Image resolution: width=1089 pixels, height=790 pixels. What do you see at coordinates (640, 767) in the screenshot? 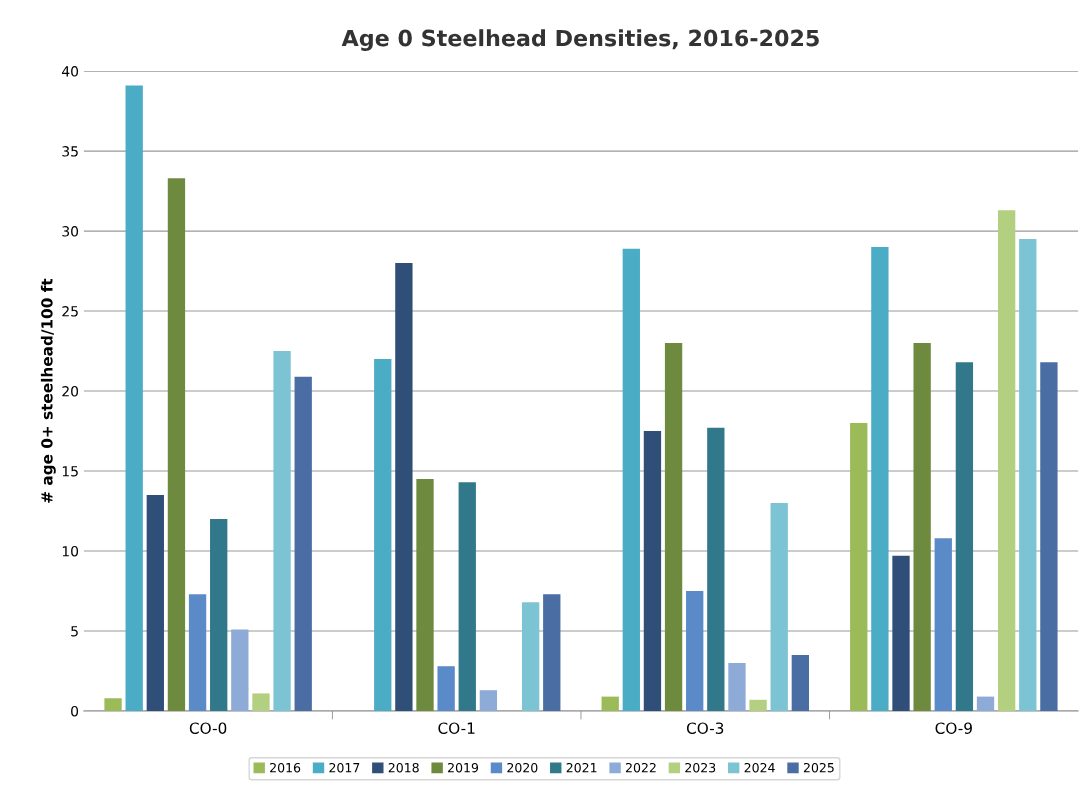
I see `legend-label: 2022` at bounding box center [640, 767].